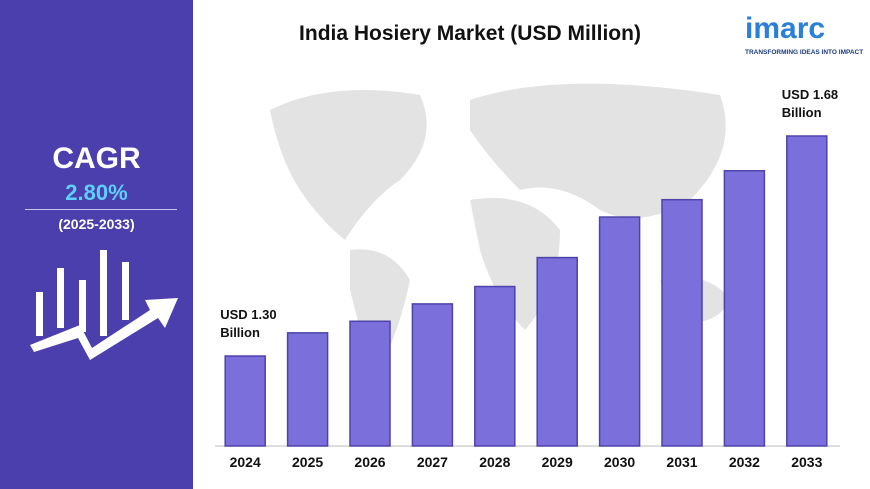 This screenshot has height=489, width=870. Describe the element at coordinates (494, 462) in the screenshot. I see `x-tick-label: 2028` at that location.